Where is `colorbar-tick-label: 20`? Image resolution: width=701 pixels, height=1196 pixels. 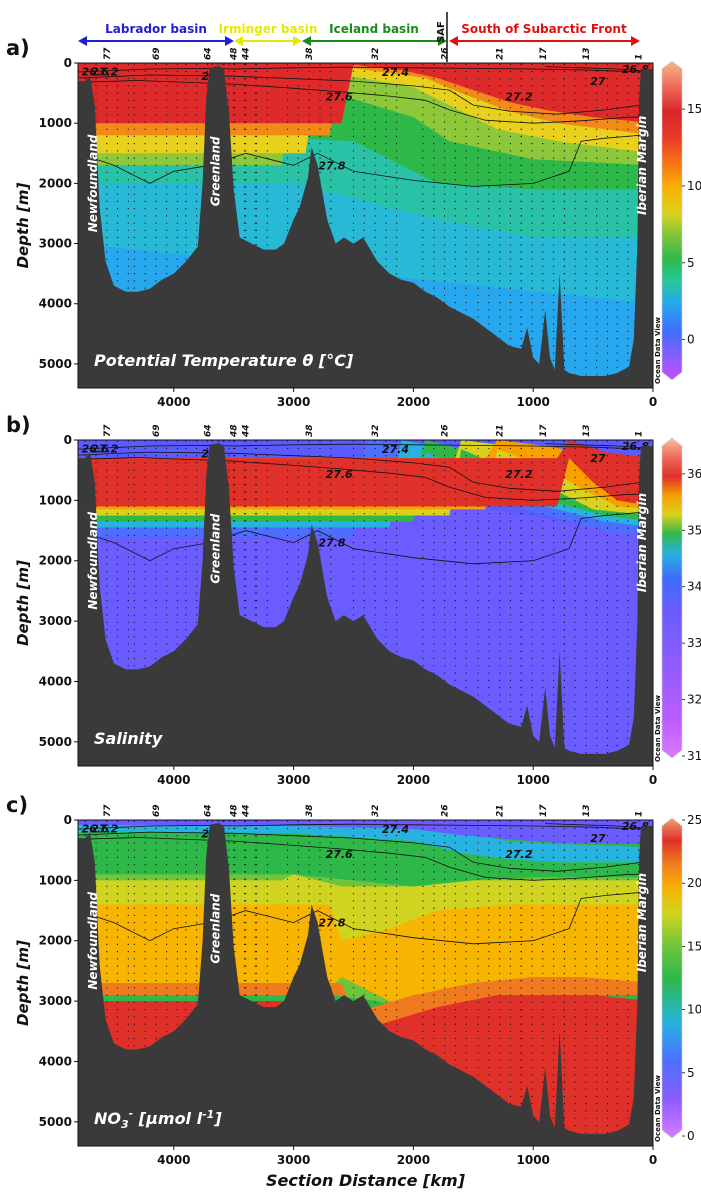 colorbar-tick-label: 20 is located at coordinates (694, 883).